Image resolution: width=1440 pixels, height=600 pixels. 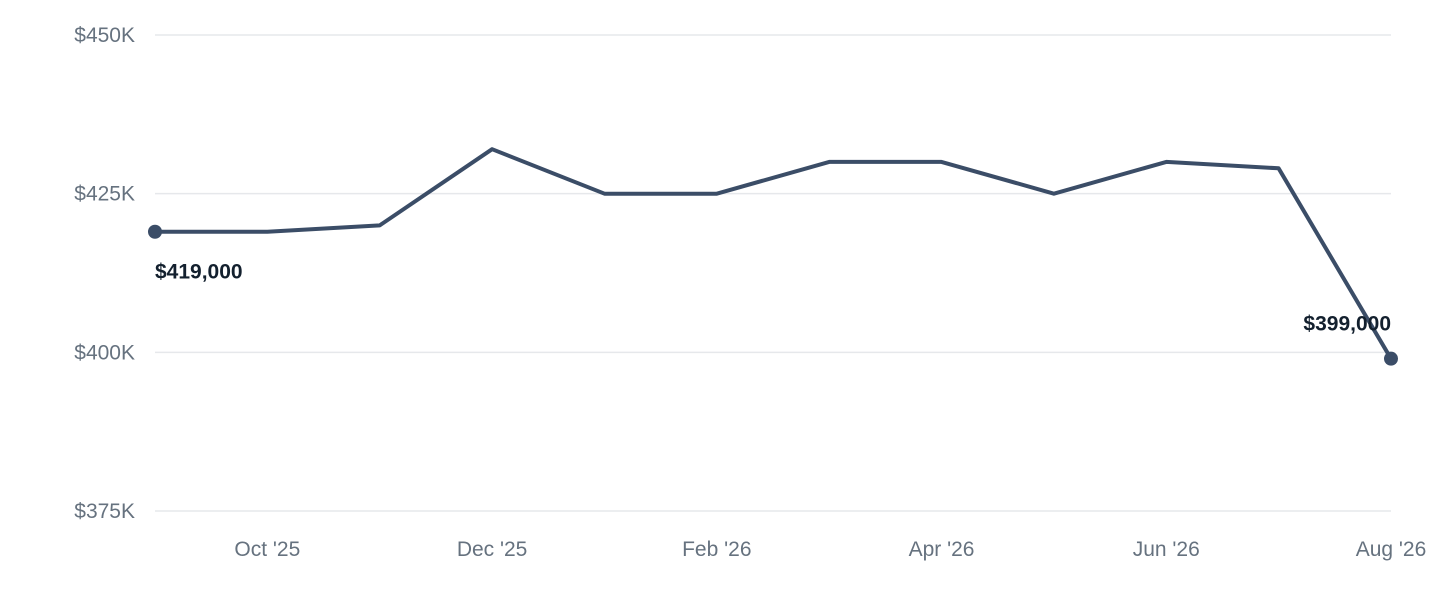 What do you see at coordinates (492, 549) in the screenshot?
I see `x-tick-label: Dec '25` at bounding box center [492, 549].